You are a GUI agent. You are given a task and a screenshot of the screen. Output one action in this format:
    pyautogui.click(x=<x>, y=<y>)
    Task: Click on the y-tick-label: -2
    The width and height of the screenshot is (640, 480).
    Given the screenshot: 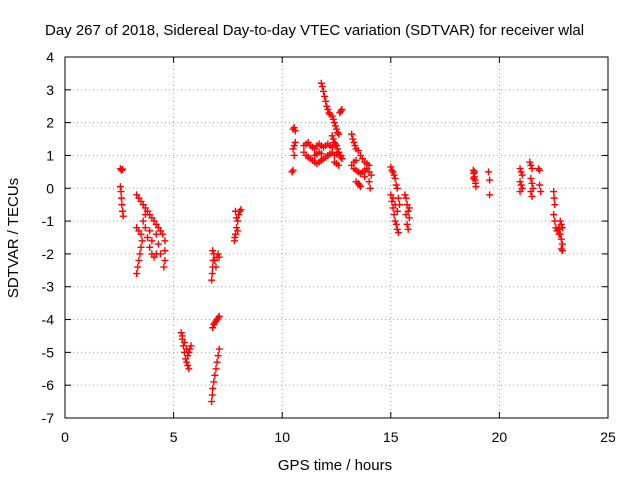 What is the action you would take?
    pyautogui.click(x=48, y=254)
    